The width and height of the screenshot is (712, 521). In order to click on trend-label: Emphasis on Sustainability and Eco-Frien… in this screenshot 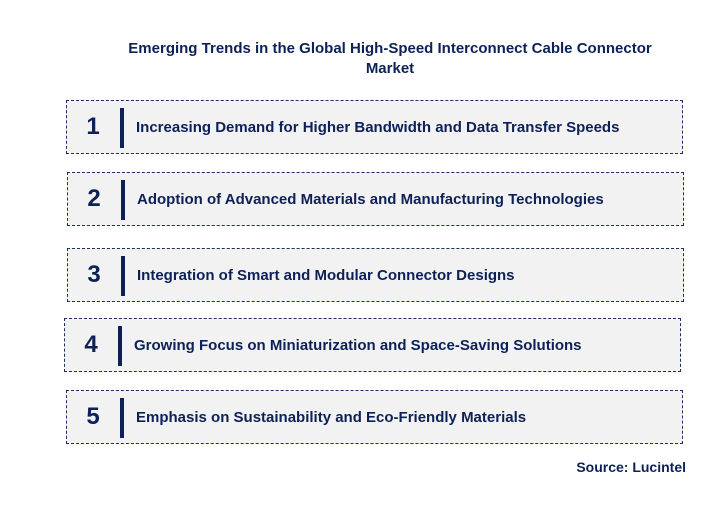, I will do `click(331, 417)`.